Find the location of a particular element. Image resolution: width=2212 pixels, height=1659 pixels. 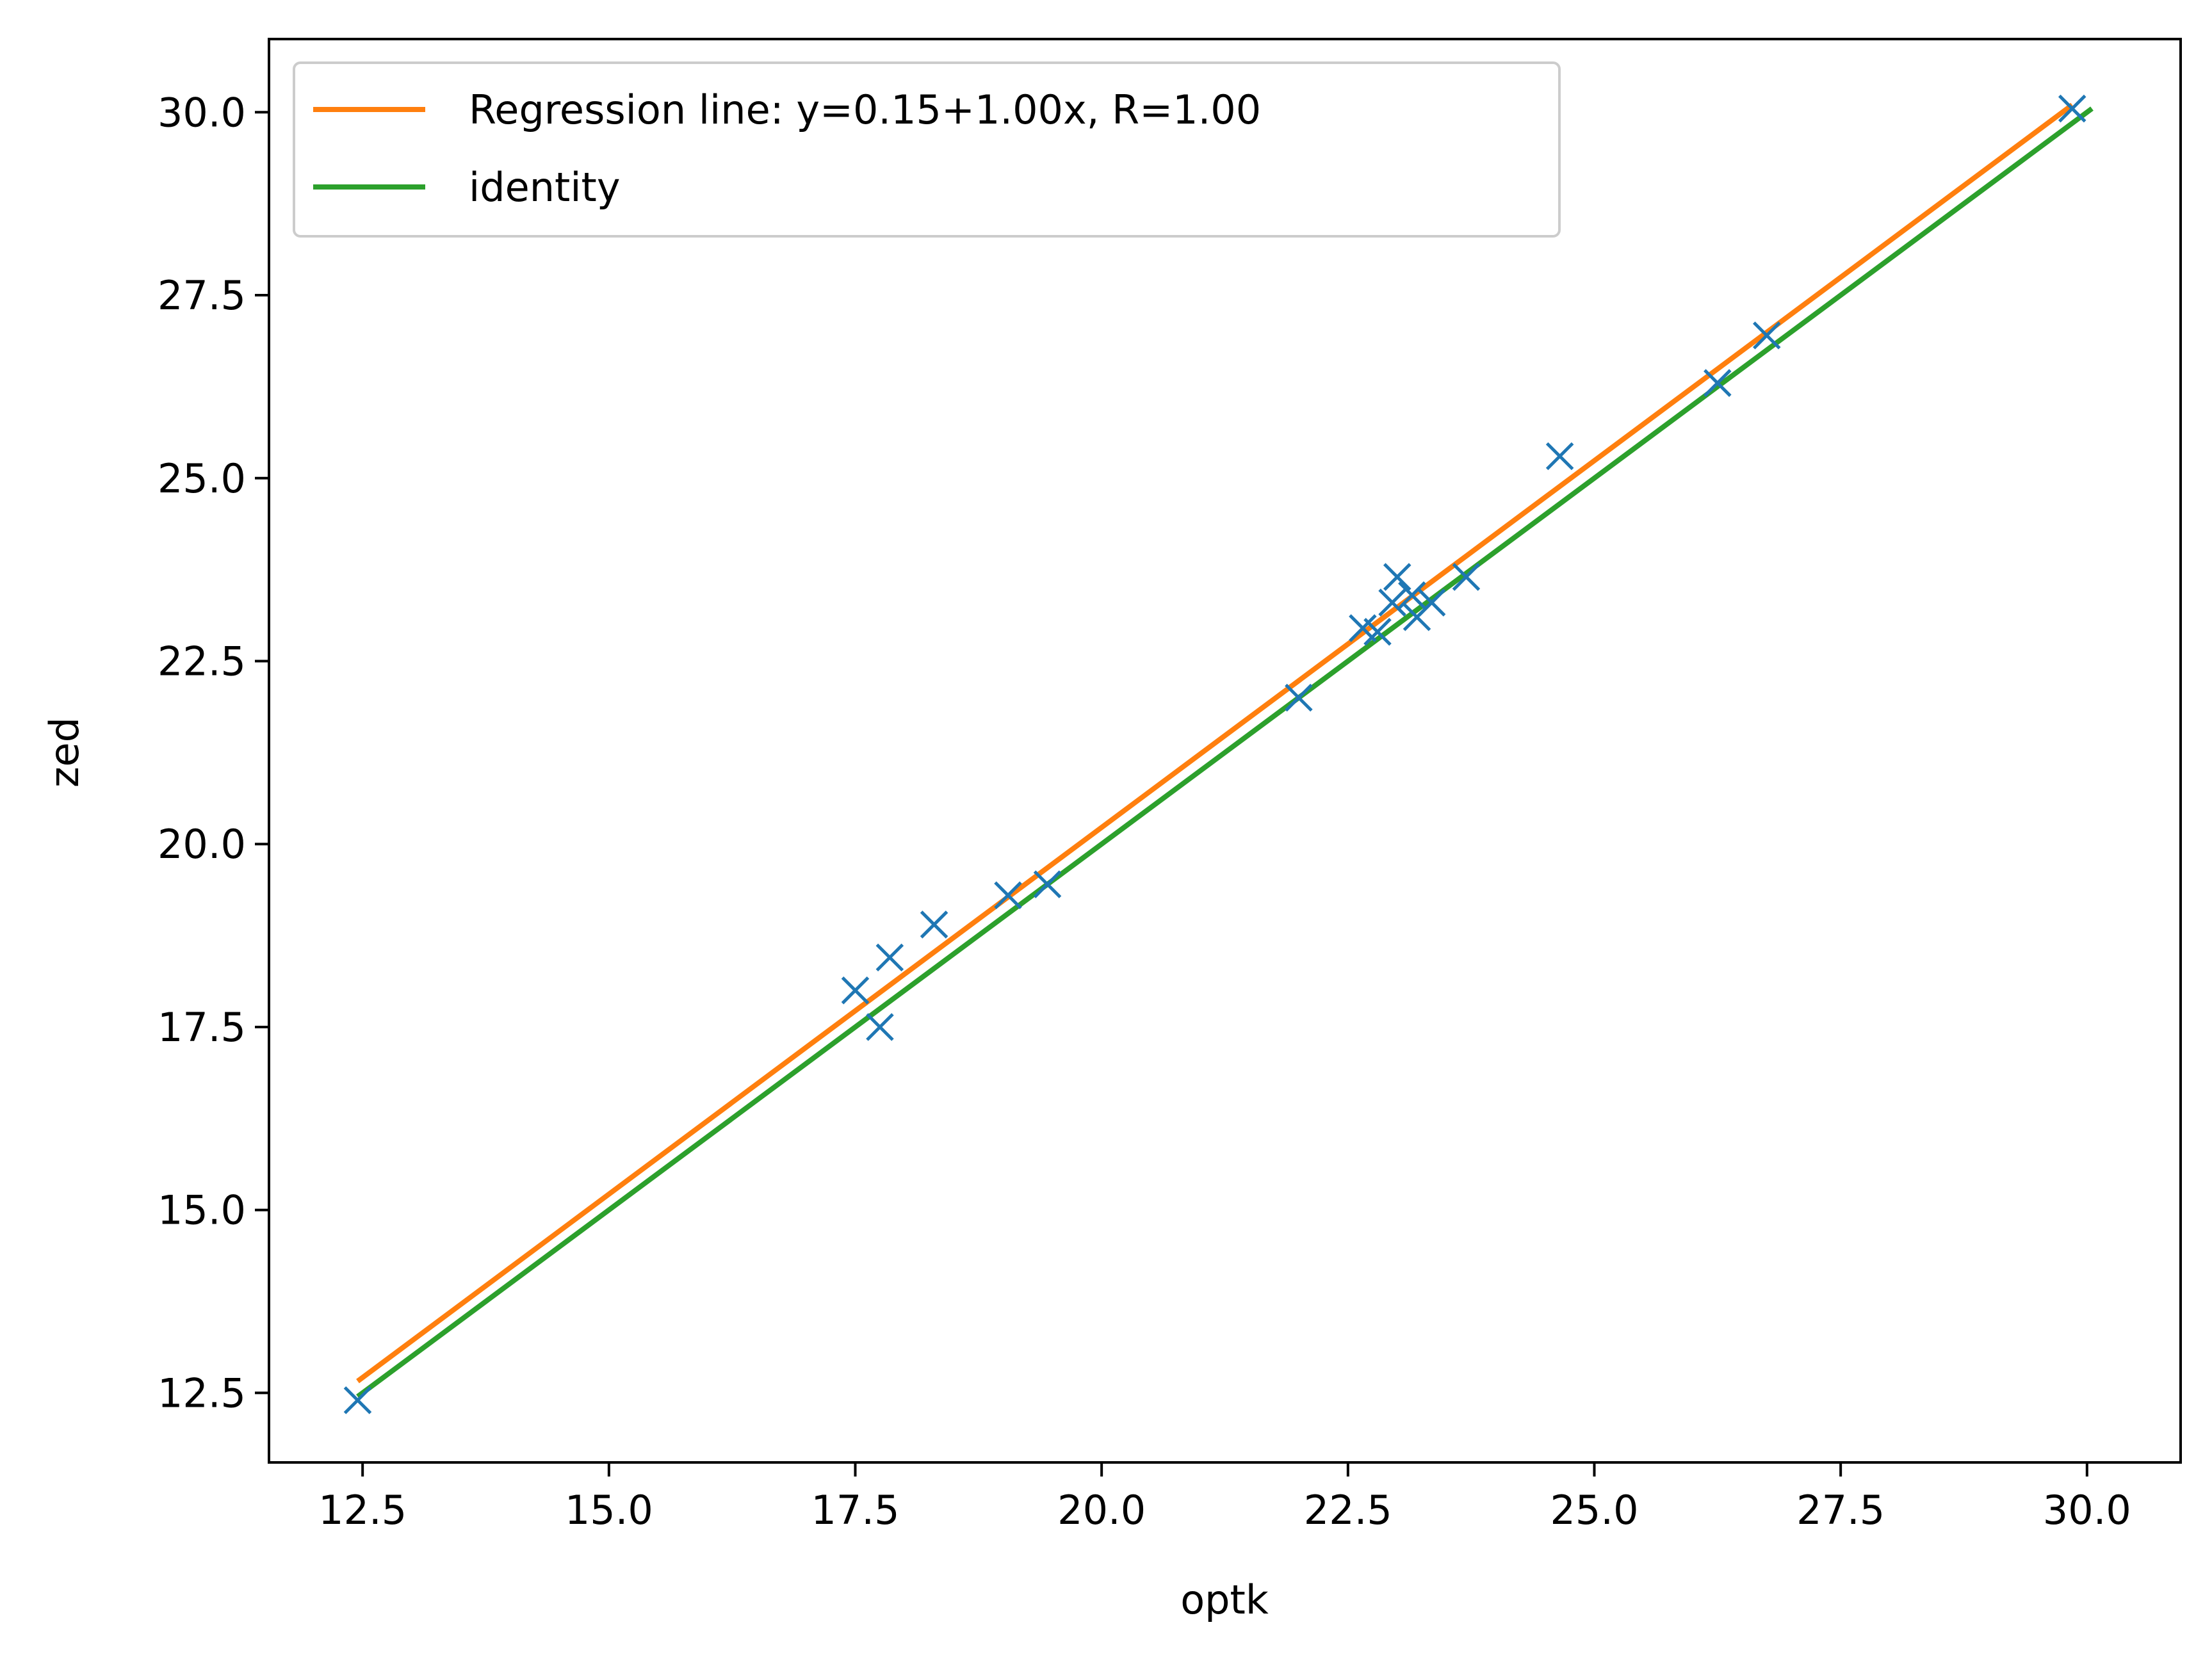

legend-frame is located at coordinates (927, 149).